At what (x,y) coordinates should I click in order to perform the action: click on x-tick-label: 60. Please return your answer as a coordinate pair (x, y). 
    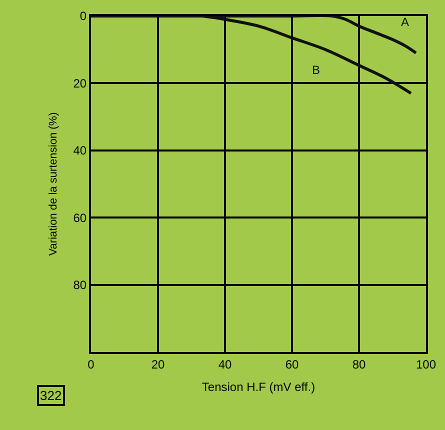
    Looking at the image, I should click on (292, 364).